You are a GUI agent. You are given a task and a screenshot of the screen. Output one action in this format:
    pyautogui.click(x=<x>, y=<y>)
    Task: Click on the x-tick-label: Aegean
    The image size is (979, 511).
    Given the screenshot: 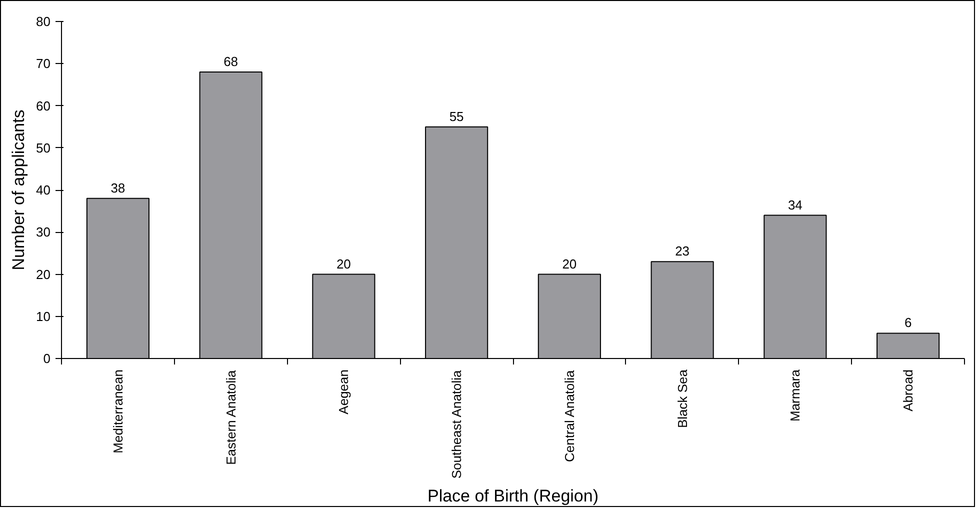 What is the action you would take?
    pyautogui.click(x=344, y=391)
    